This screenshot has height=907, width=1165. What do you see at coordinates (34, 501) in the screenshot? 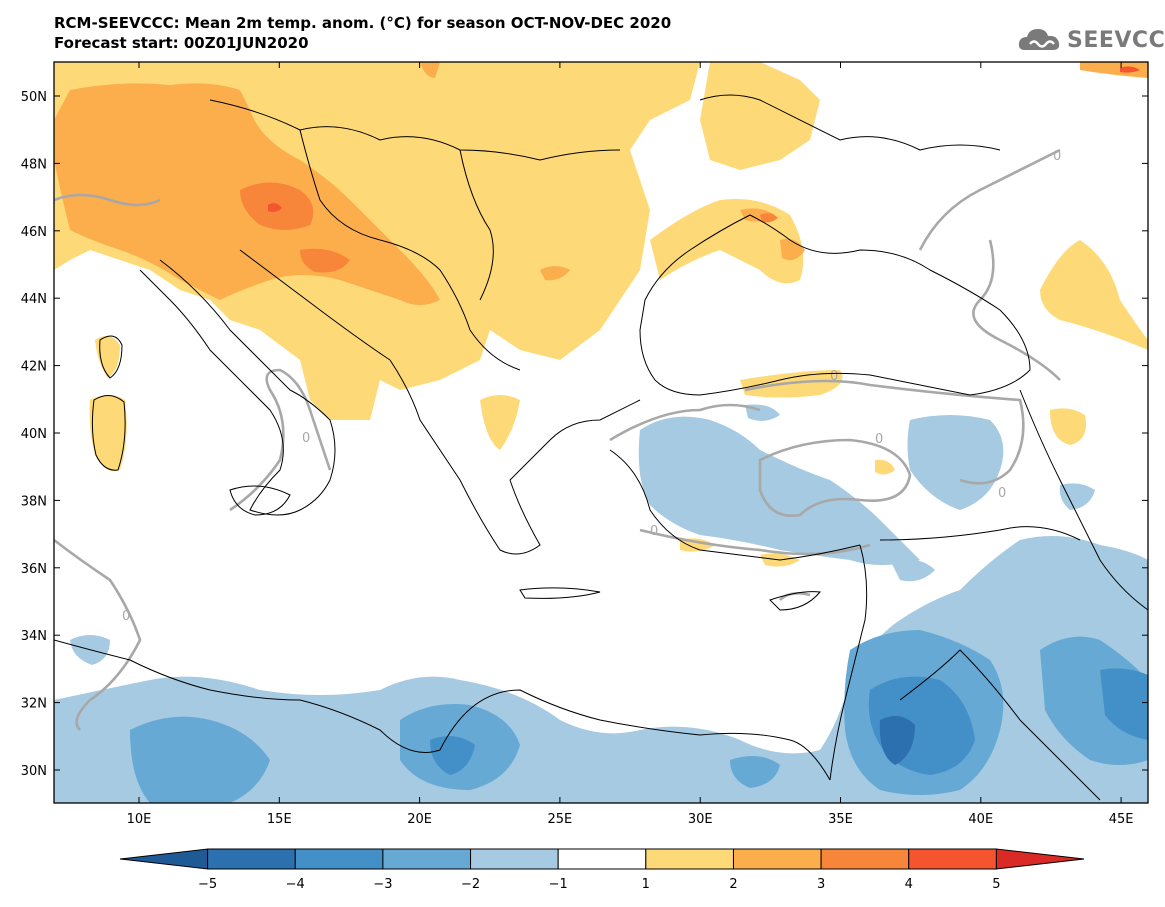
I see `lat-tick-label: 38N` at bounding box center [34, 501].